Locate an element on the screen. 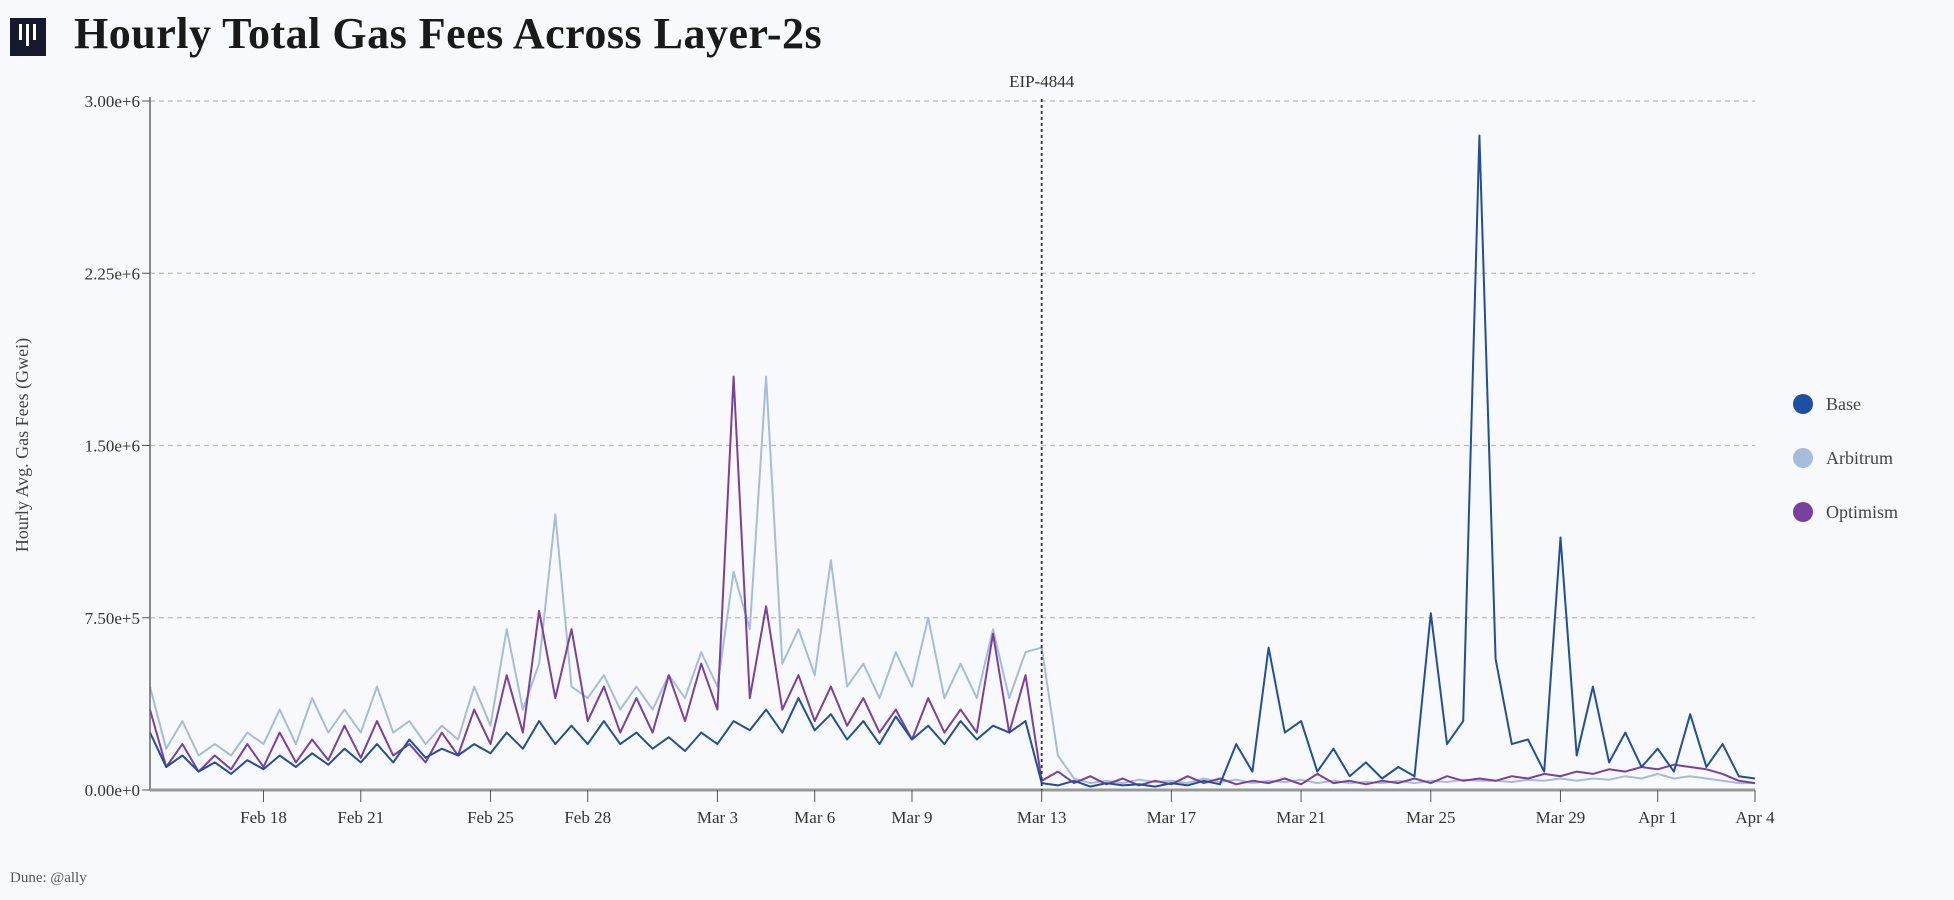 The image size is (1954, 900). x-tick-label: Mar 13 is located at coordinates (1042, 817).